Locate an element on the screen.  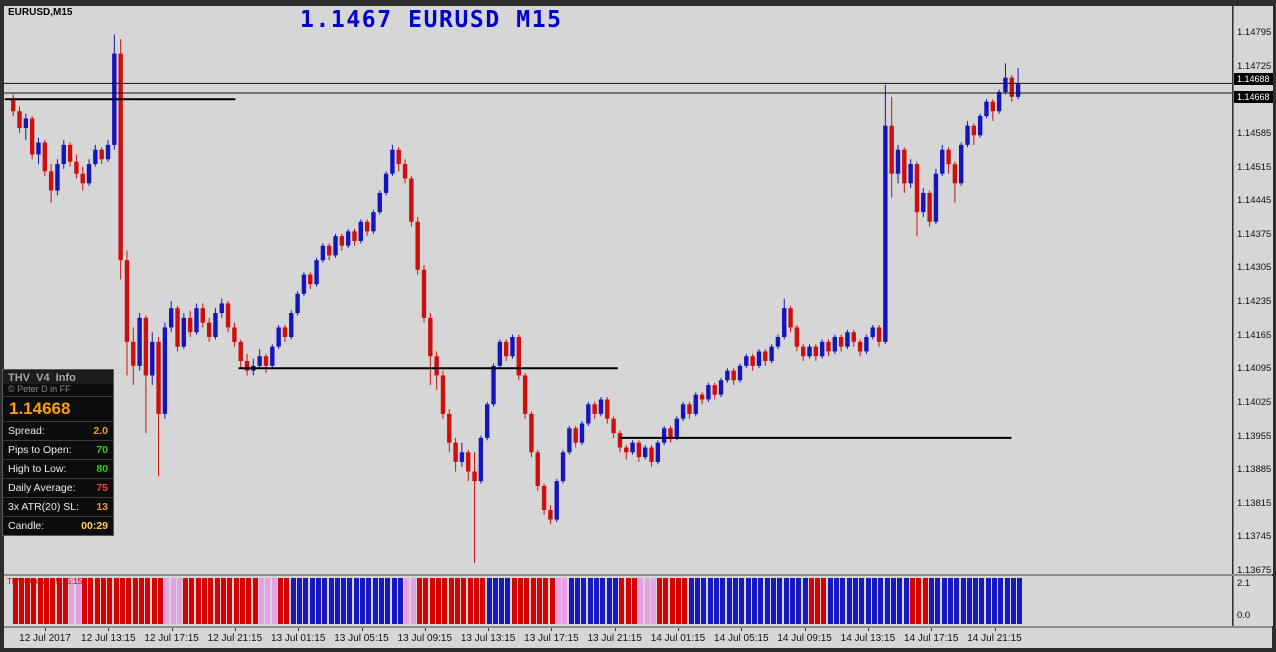
price-axis-label: 1.13885 is located at coordinates (1254, 470).